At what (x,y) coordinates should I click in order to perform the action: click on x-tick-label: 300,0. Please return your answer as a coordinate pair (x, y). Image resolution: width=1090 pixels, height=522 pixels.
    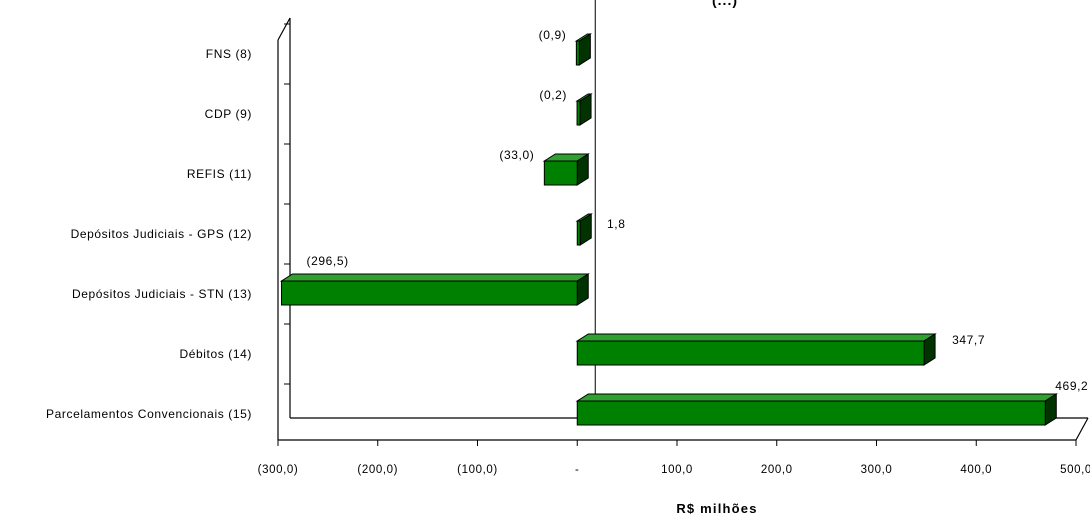
    Looking at the image, I should click on (877, 470).